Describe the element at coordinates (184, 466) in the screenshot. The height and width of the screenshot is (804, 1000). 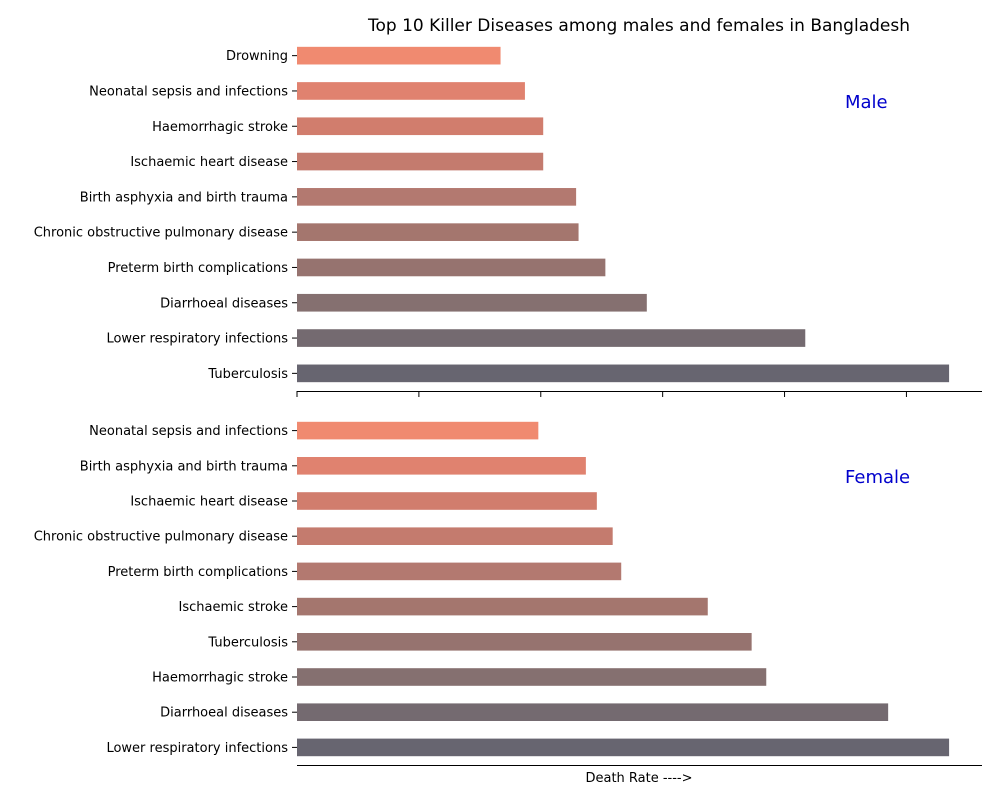
I see `category-label-female-9: Birth asphyxia and birth trauma` at that location.